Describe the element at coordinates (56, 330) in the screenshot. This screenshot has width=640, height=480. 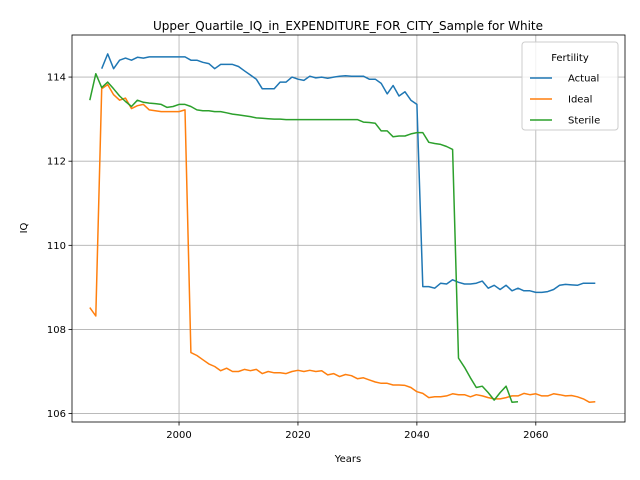
I see `y-tick-label: 108` at that location.